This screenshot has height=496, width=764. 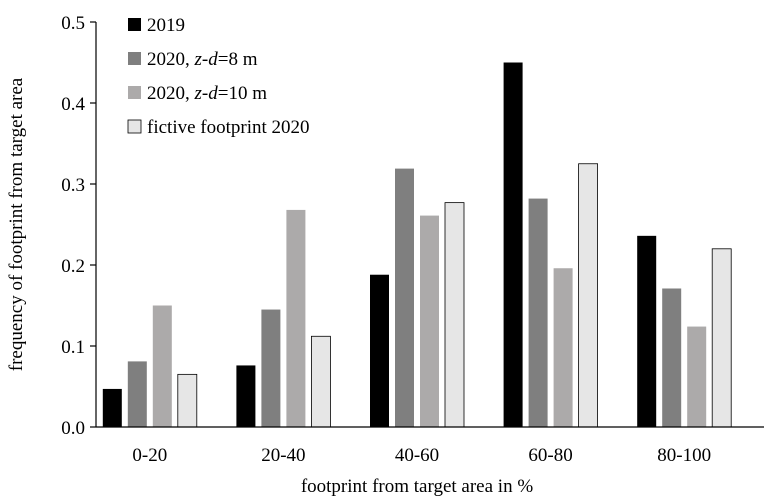 I want to click on legend-label: 2020, z-d=10 m, so click(x=207, y=93).